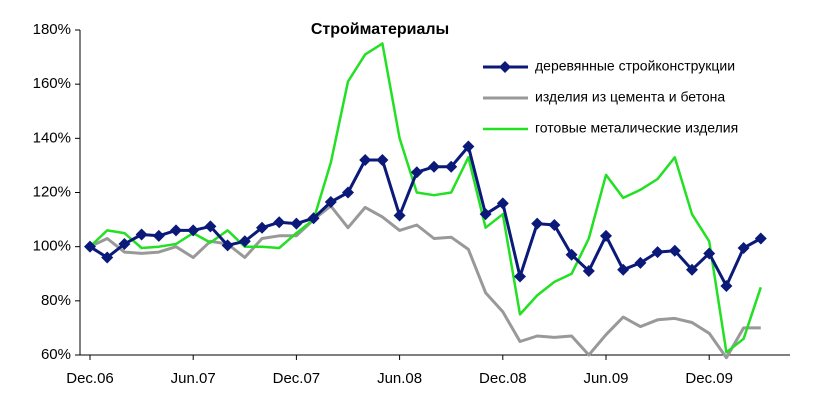 Image resolution: width=813 pixels, height=407 pixels. Describe the element at coordinates (505, 67) in the screenshot. I see `legend-marker` at that location.